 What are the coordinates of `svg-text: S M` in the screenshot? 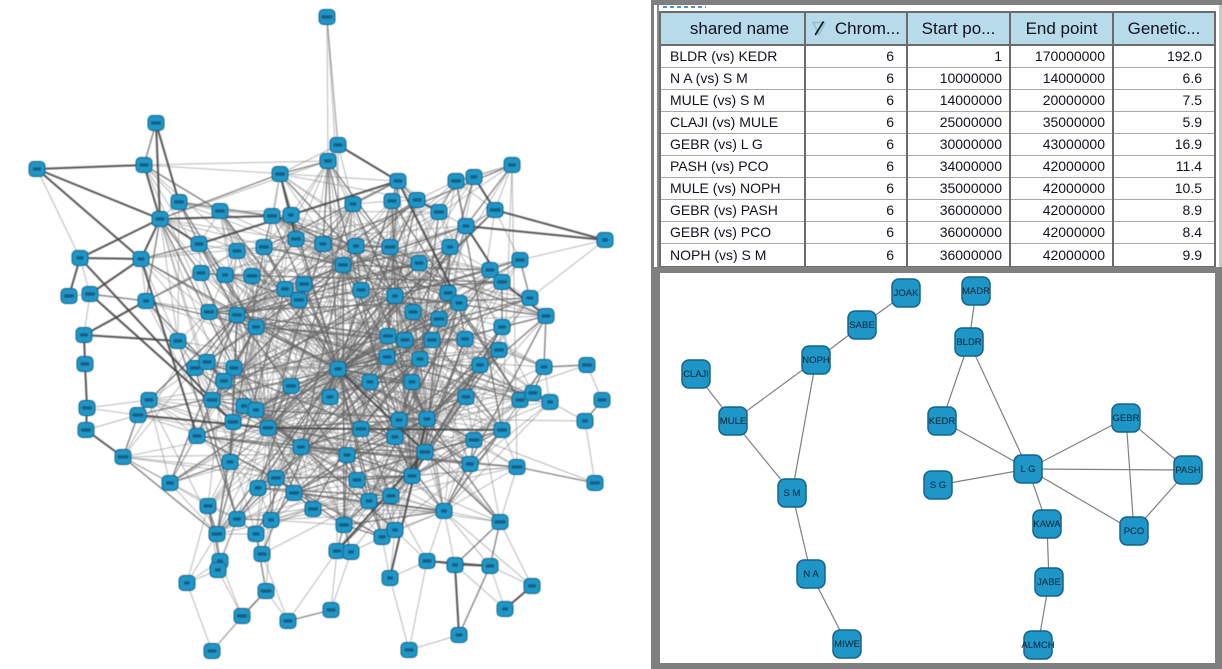 It's located at (792, 493).